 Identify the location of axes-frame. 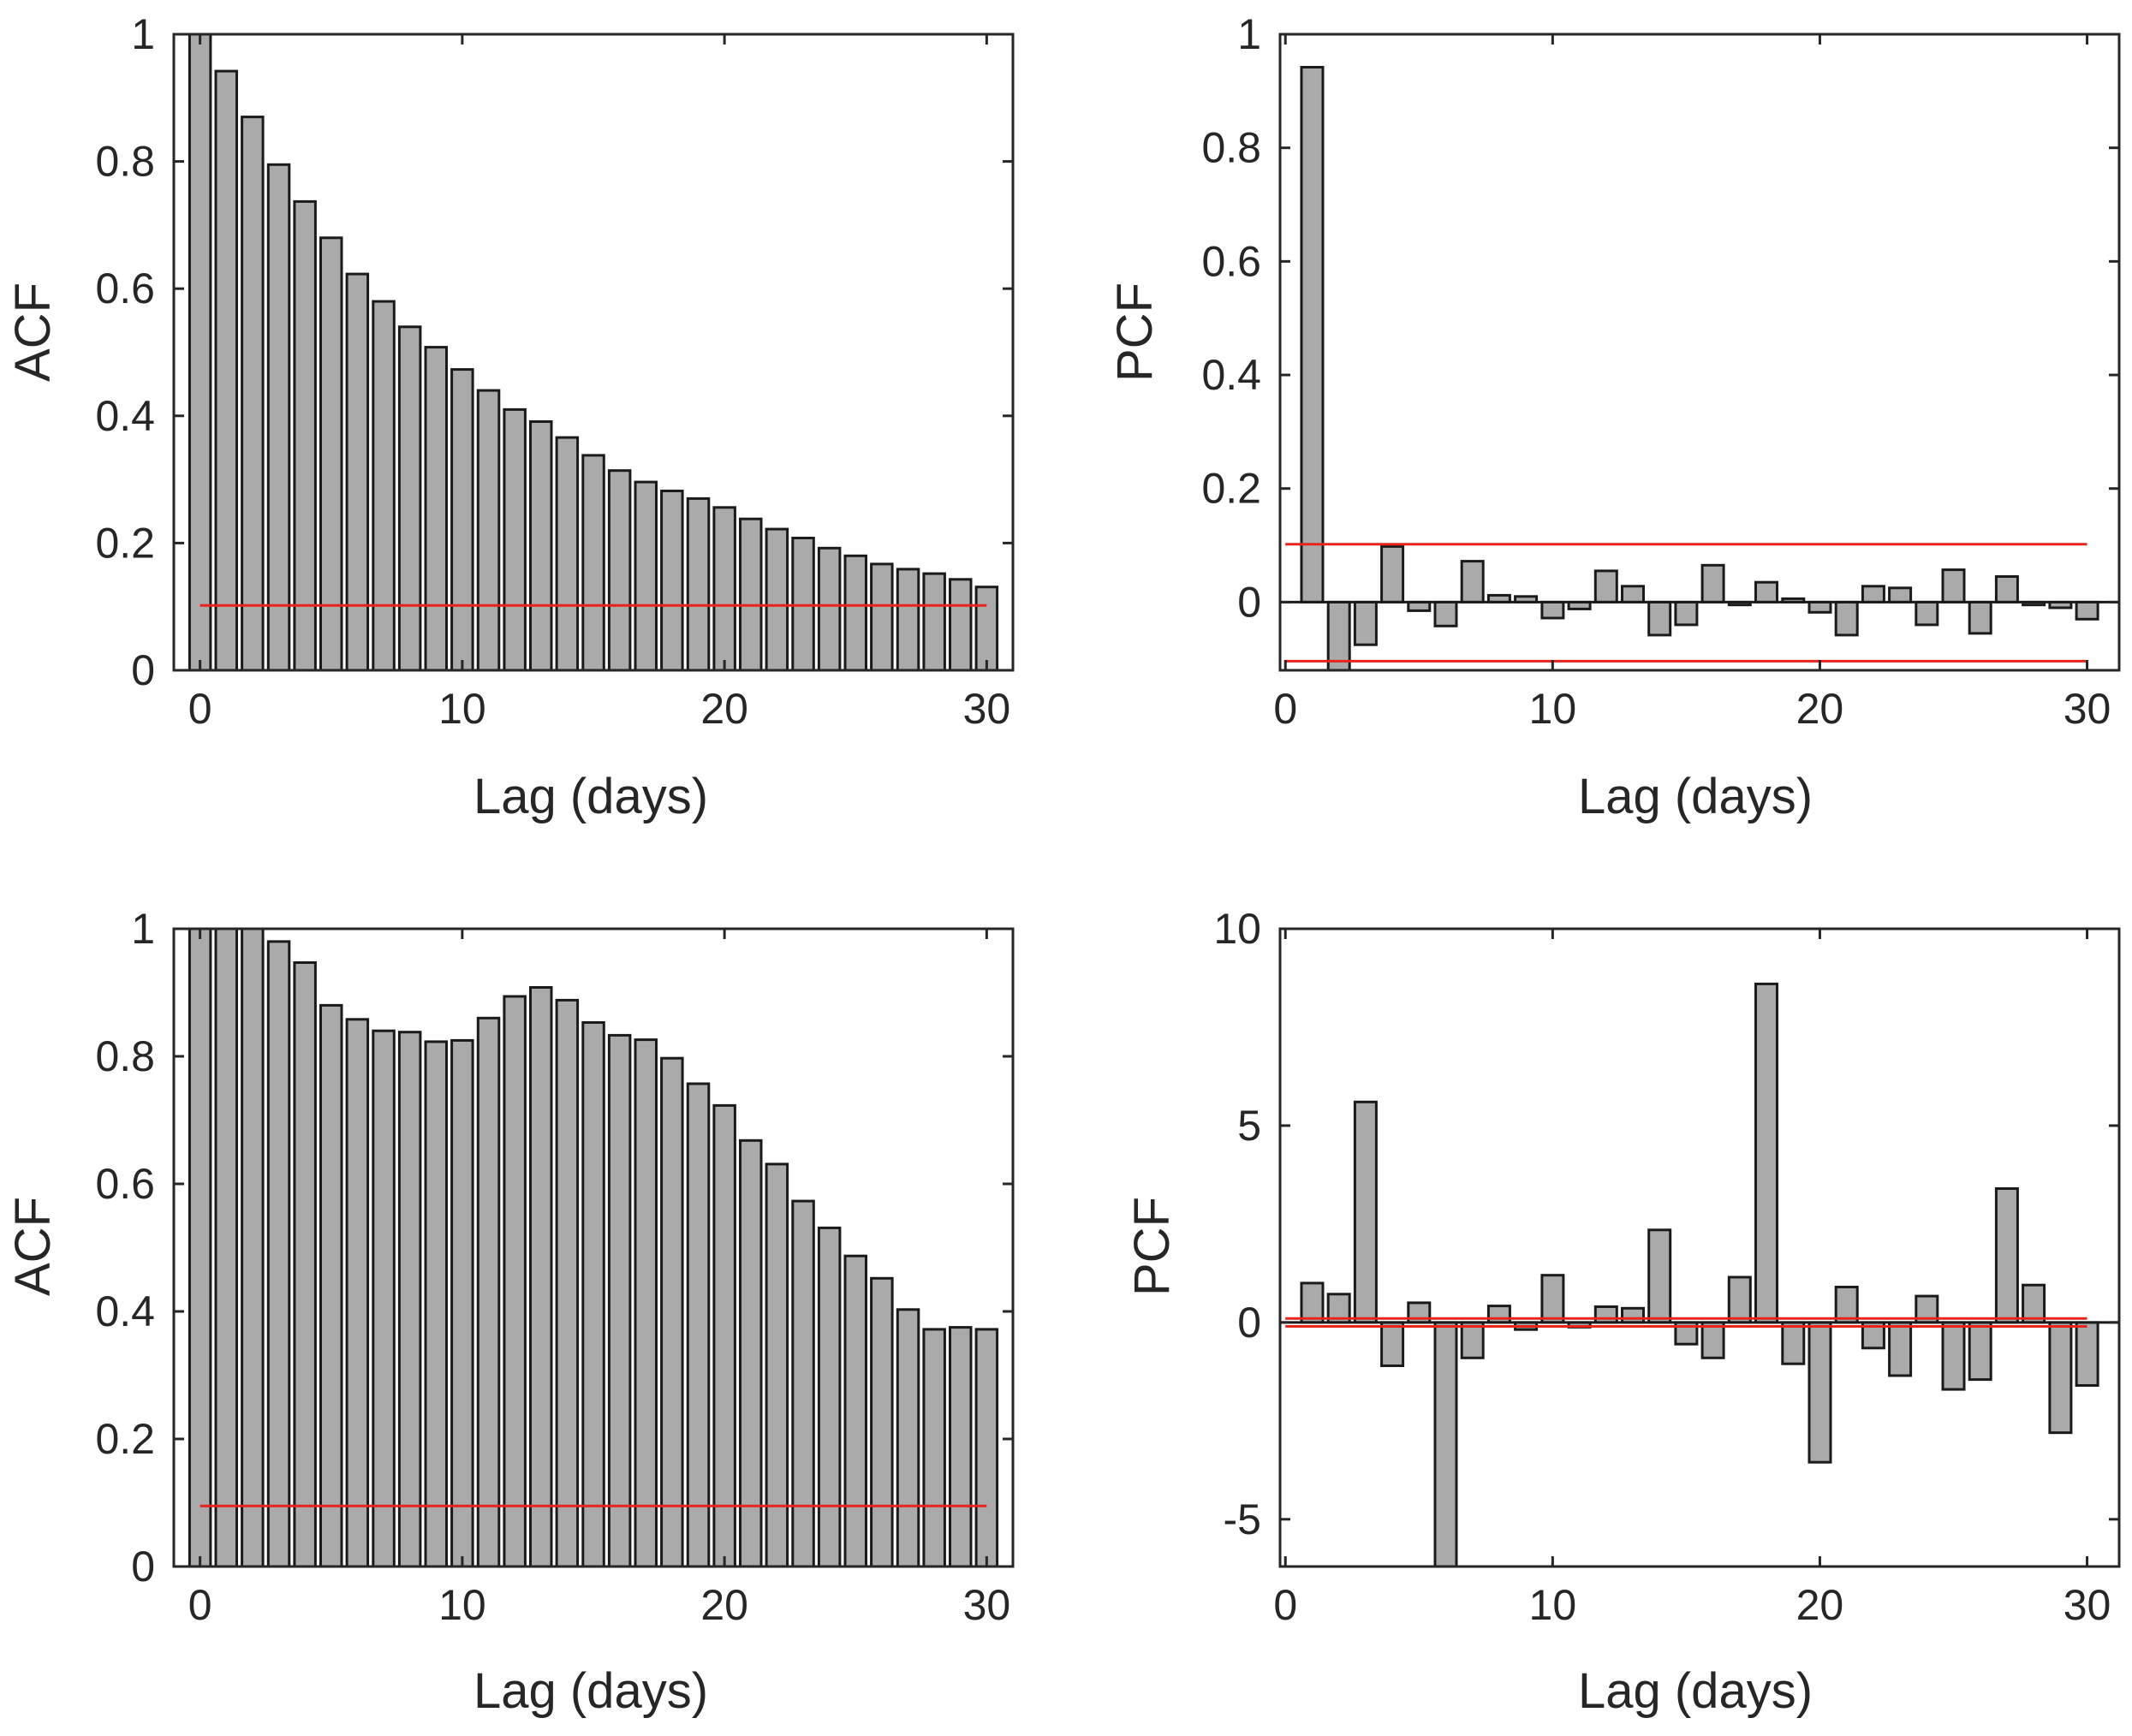
(593, 1247).